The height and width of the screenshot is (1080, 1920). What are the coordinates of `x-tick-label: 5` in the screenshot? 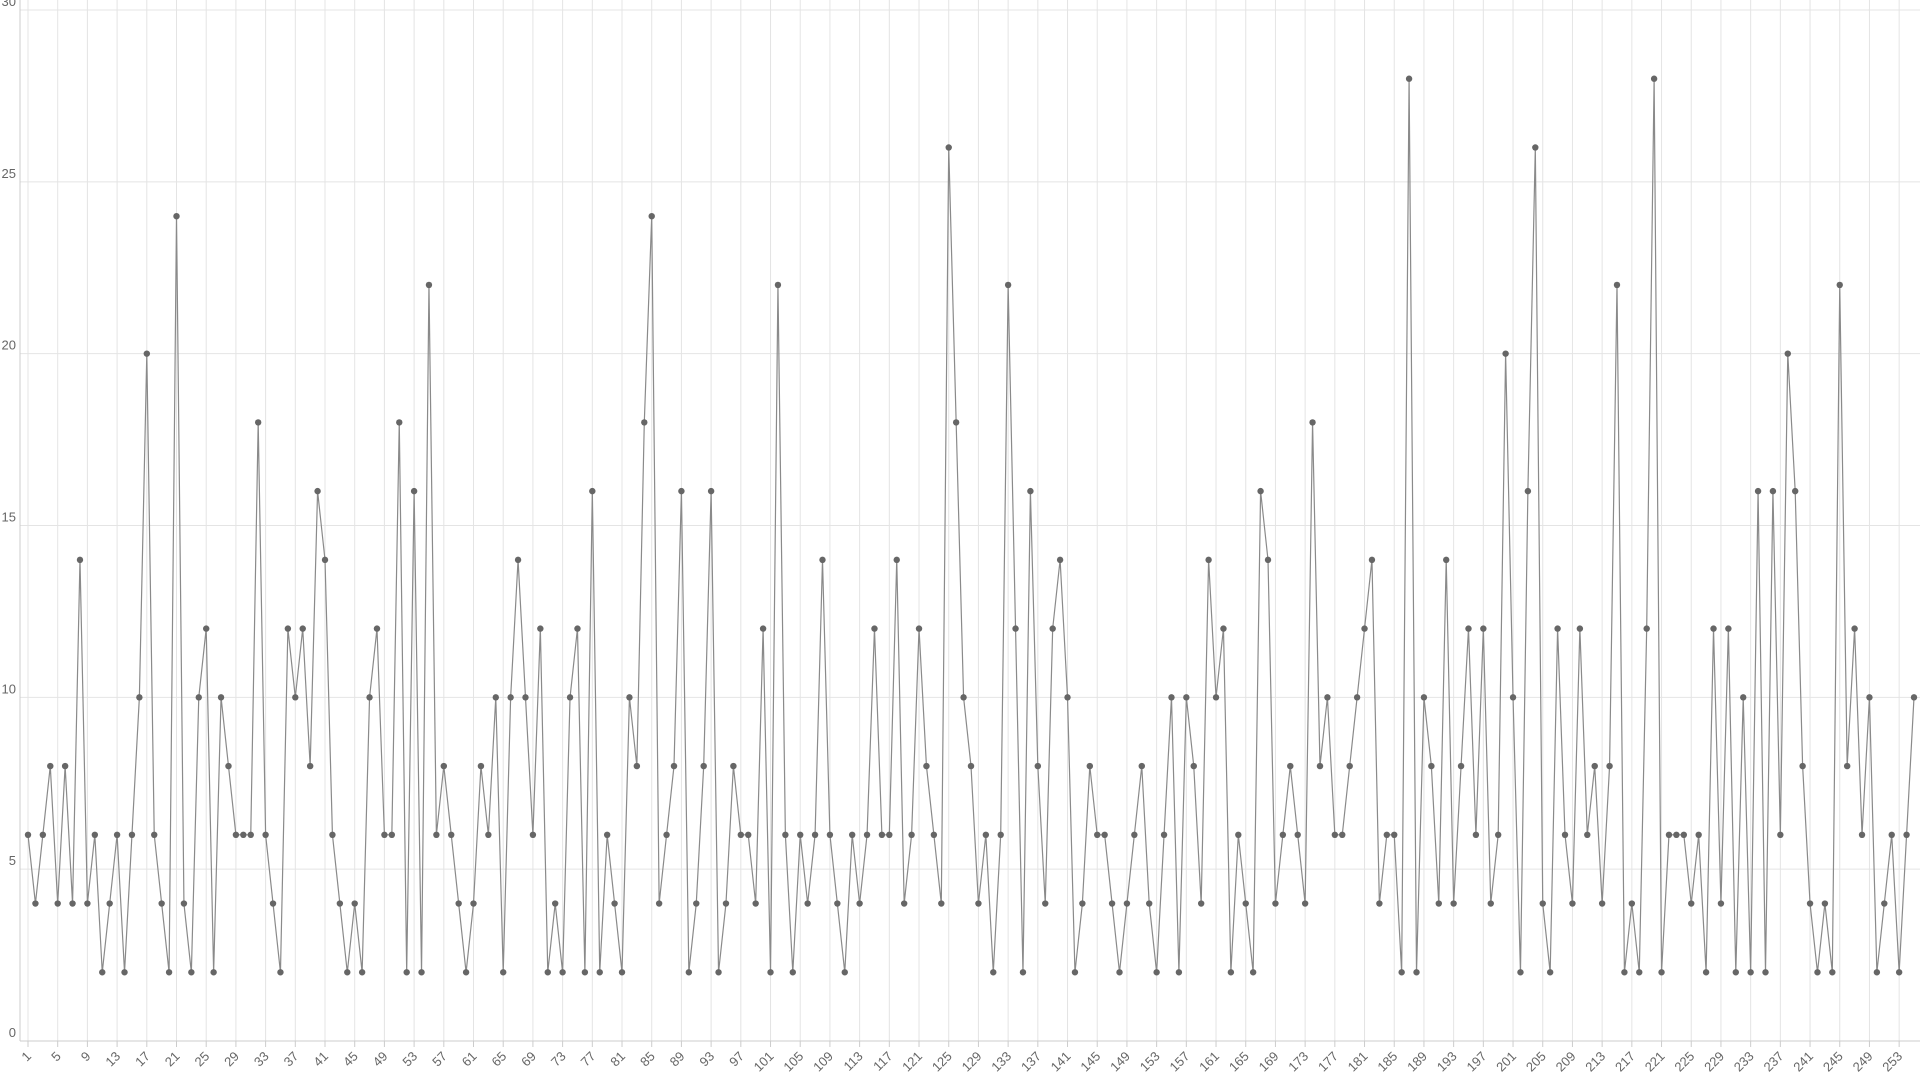 It's located at (56, 1057).